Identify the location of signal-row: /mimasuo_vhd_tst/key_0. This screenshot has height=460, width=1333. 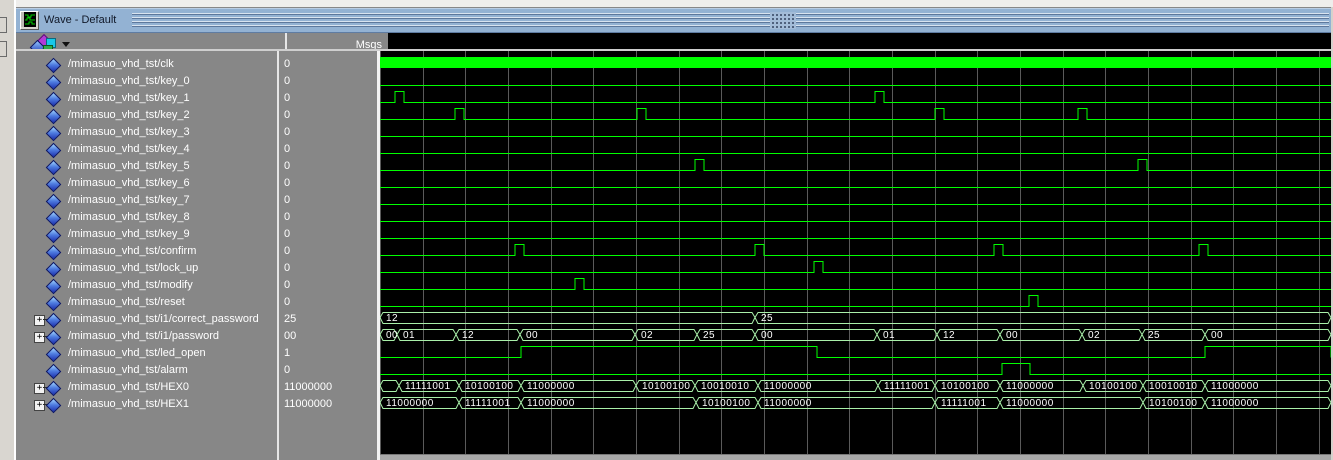
(150, 82).